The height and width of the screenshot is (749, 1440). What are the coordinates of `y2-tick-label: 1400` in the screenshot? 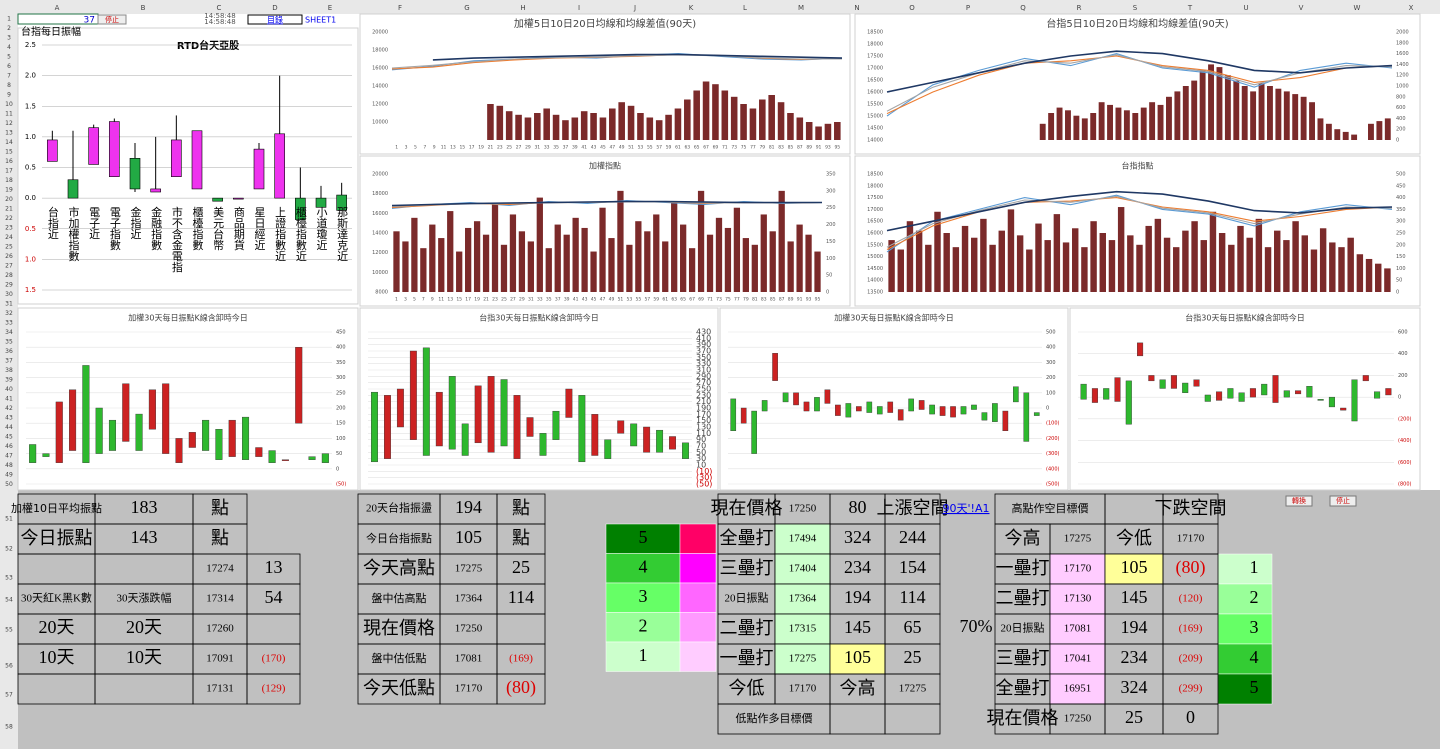 It's located at (1402, 65).